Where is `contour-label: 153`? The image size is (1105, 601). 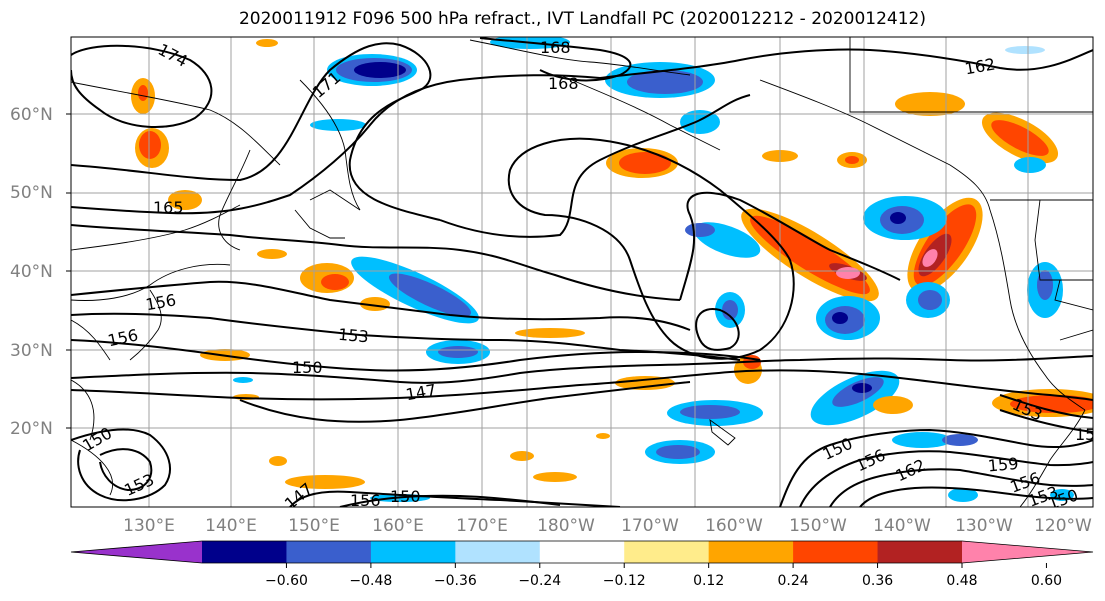
contour-label: 153 is located at coordinates (353, 336).